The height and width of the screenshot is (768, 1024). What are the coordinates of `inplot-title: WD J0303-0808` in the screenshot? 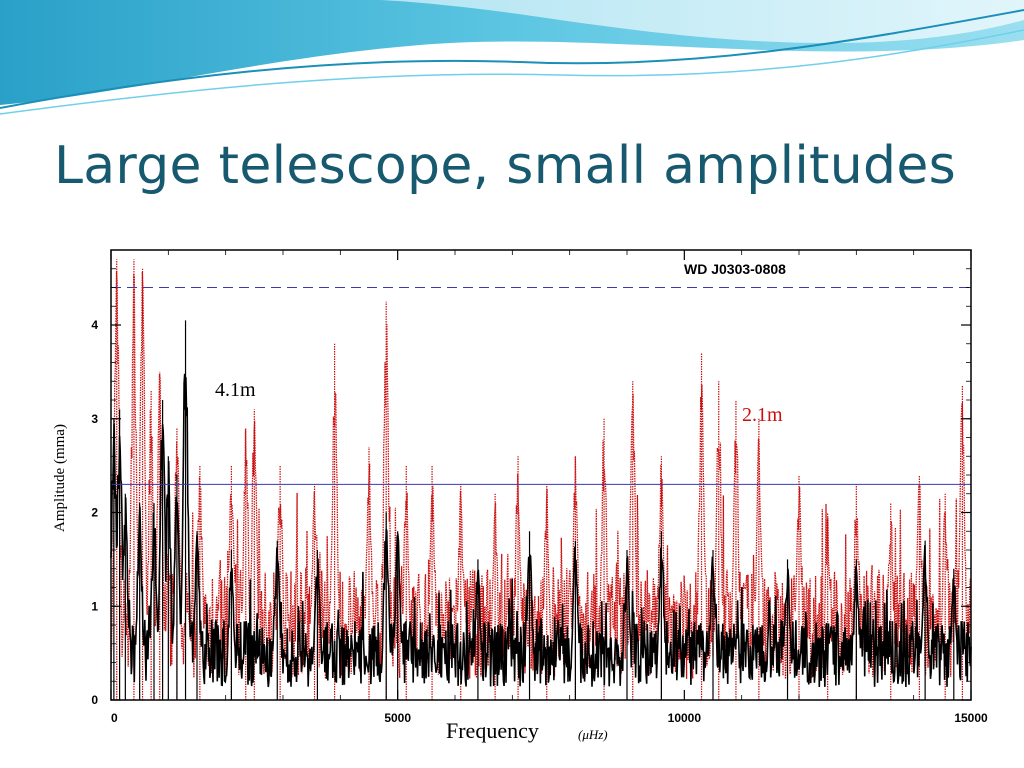 It's located at (735, 269).